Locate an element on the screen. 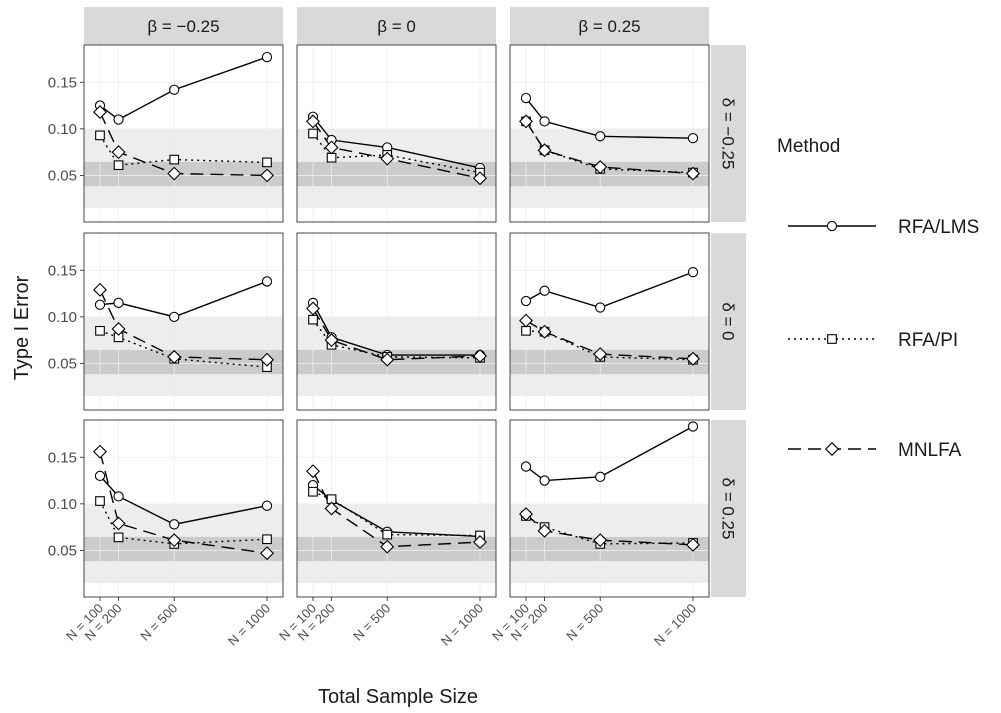 Image resolution: width=1001 pixels, height=713 pixels. column-strip-label: β = −0.25 is located at coordinates (183, 26).